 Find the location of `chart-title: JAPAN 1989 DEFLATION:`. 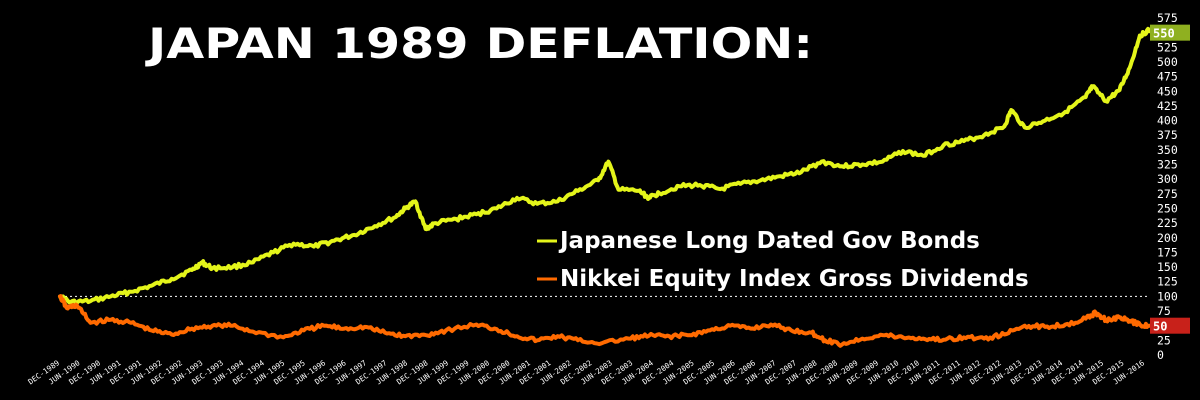

chart-title: JAPAN 1989 DEFLATION: is located at coordinates (478, 43).